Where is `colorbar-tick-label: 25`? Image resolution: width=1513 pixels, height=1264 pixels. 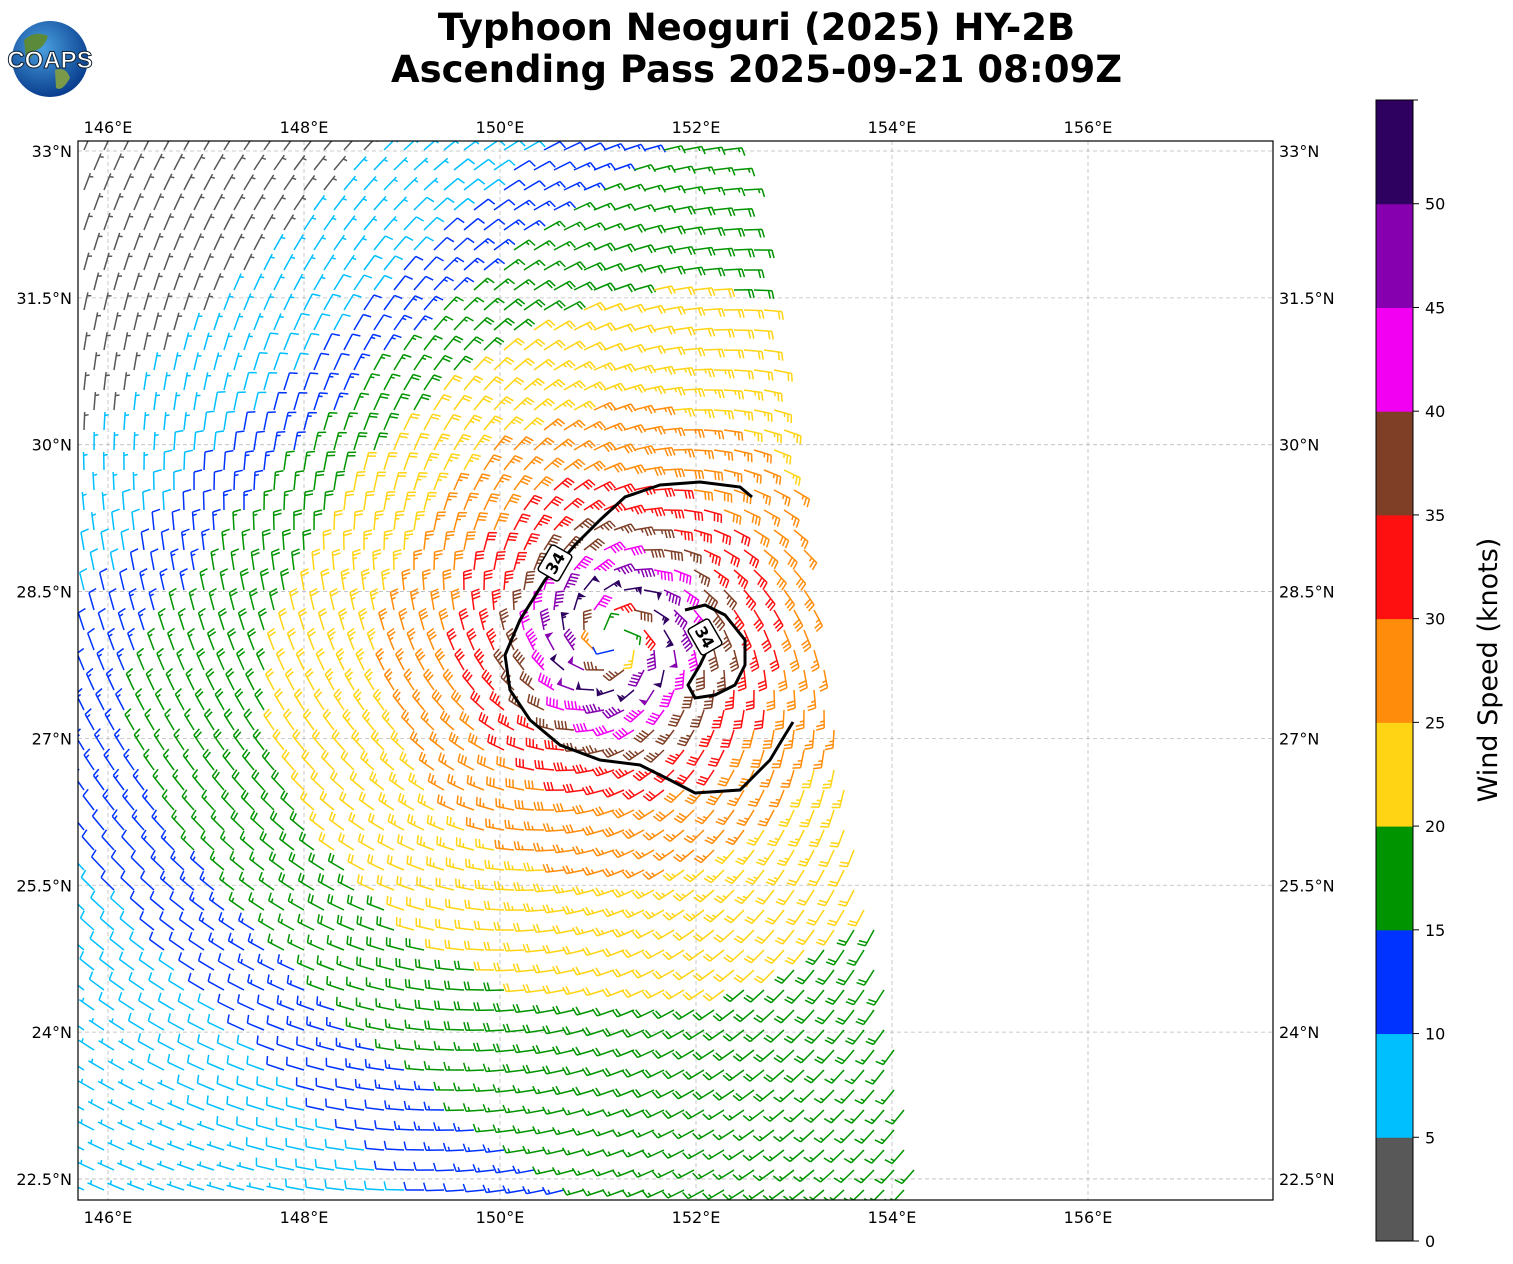 colorbar-tick-label: 25 is located at coordinates (1435, 722).